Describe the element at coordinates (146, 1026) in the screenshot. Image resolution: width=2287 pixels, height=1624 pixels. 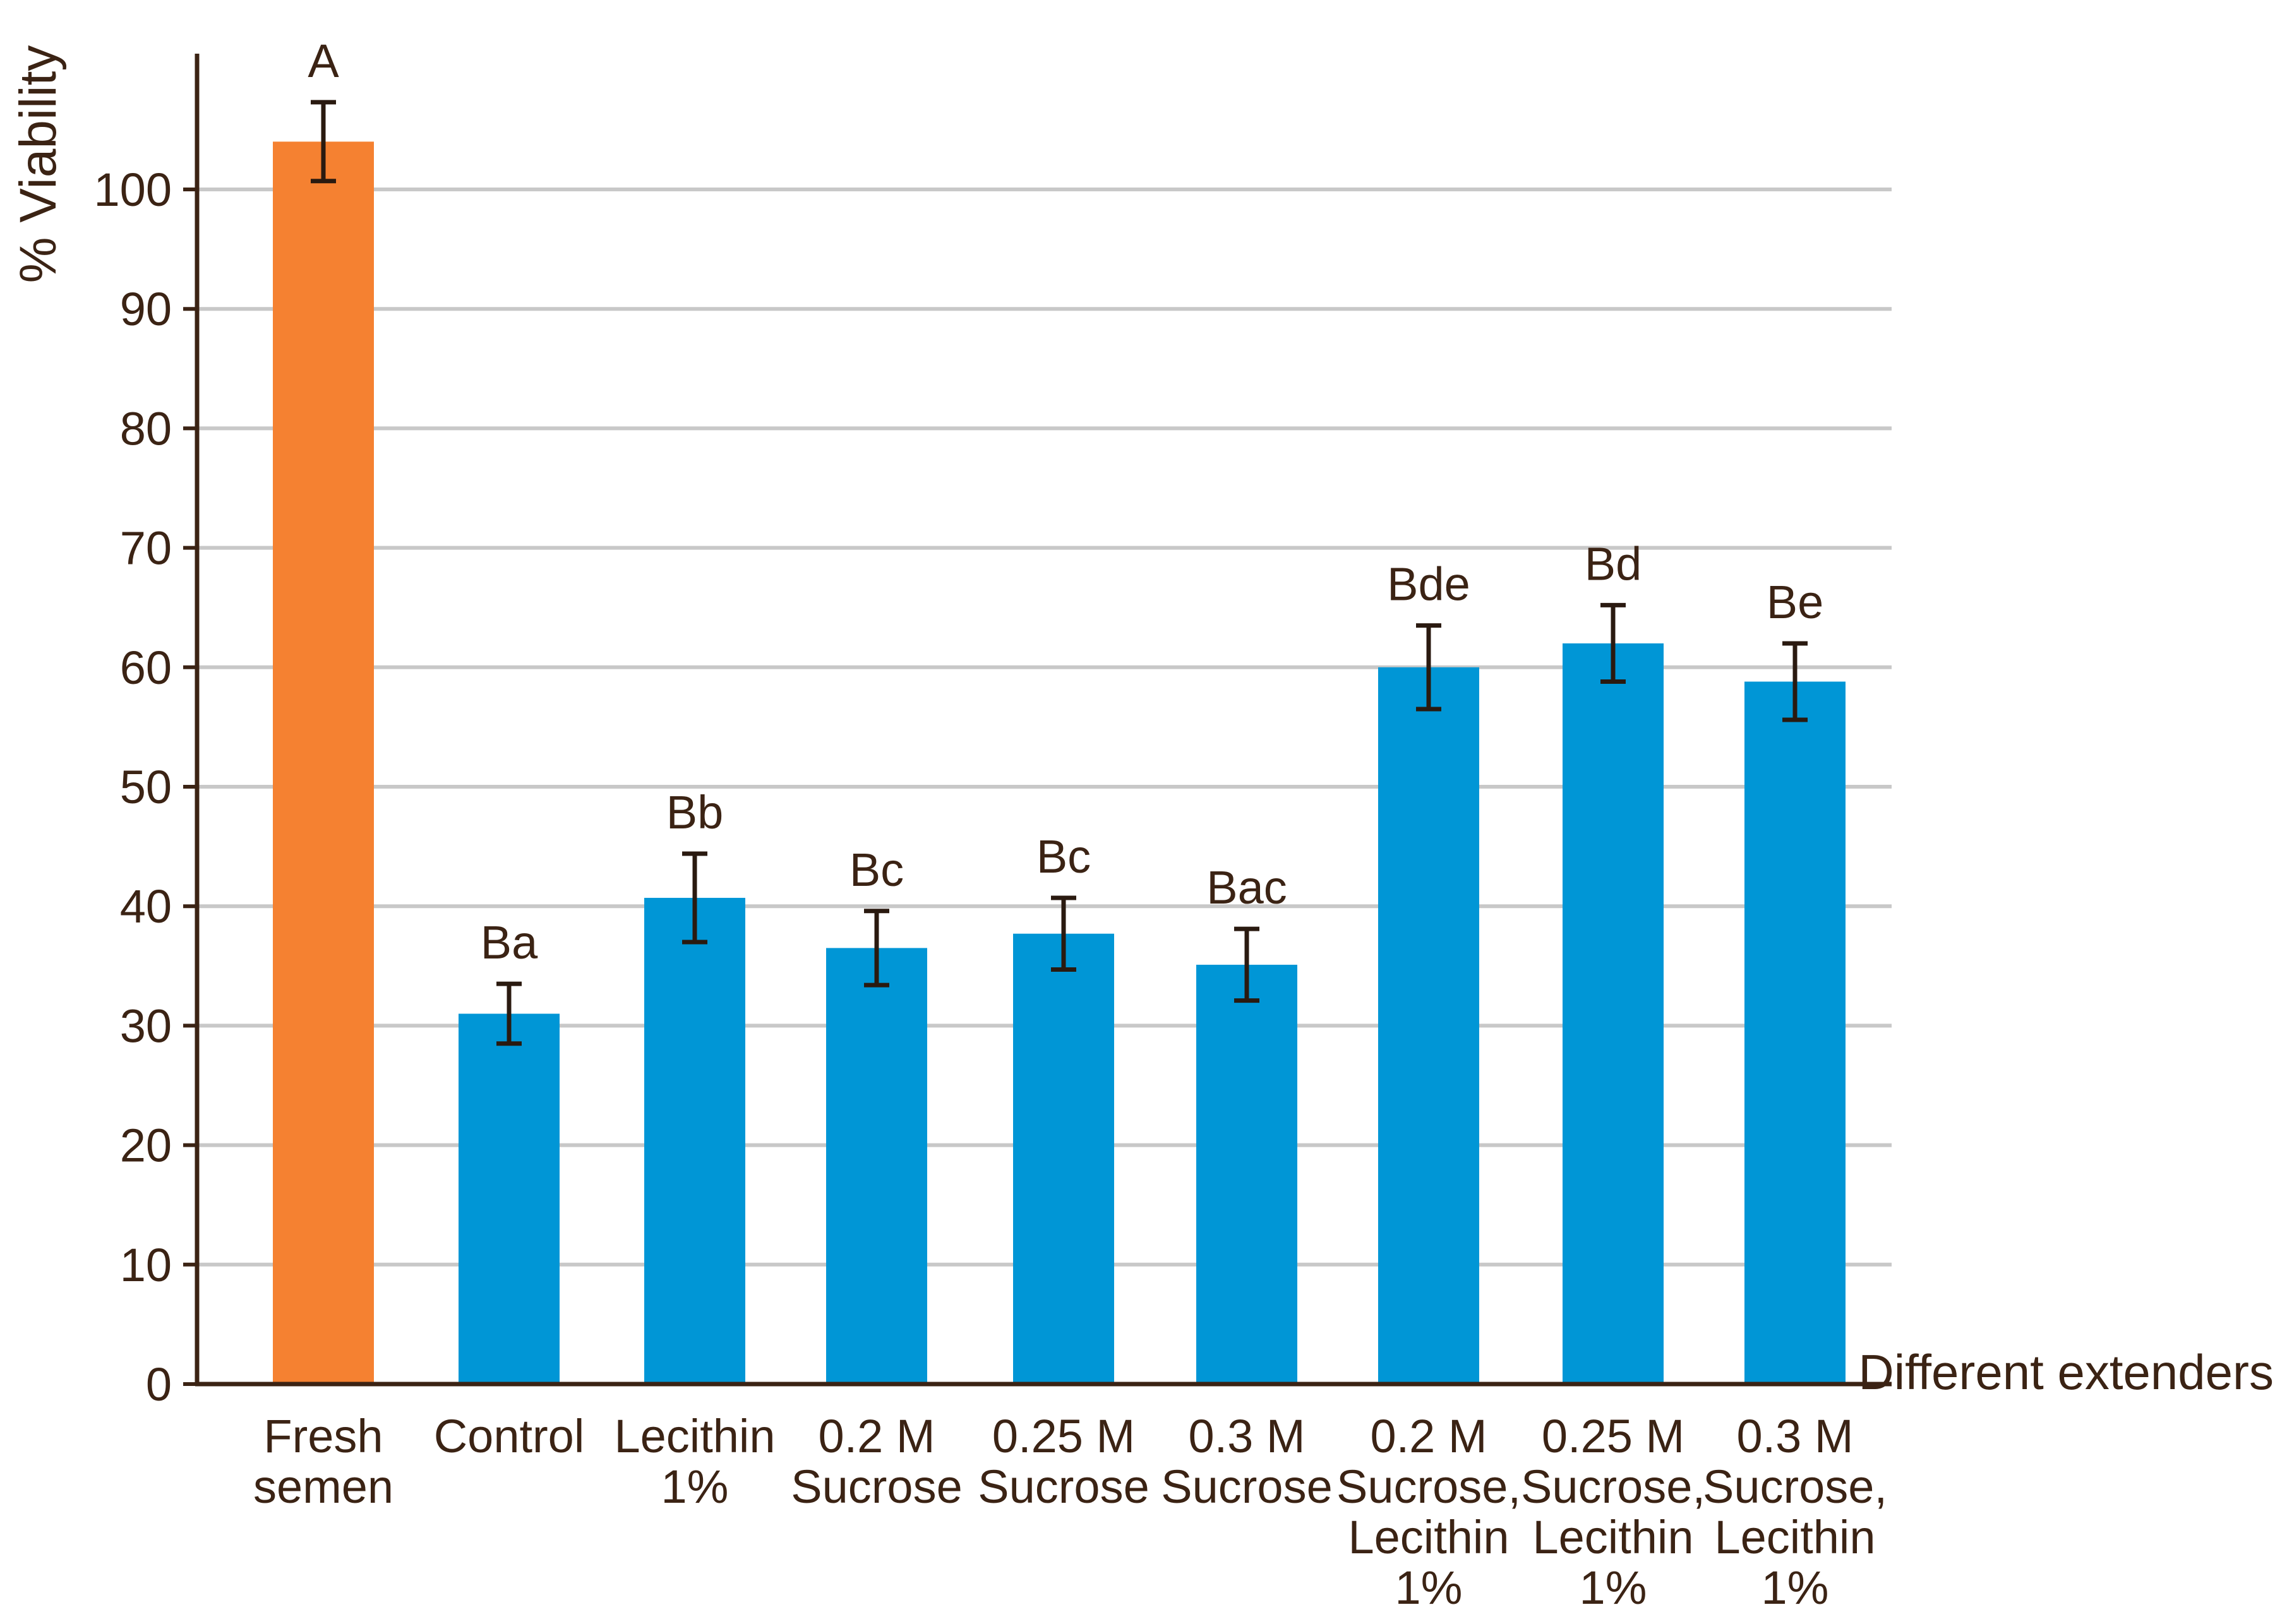
I see `y-tick-label: 30` at that location.